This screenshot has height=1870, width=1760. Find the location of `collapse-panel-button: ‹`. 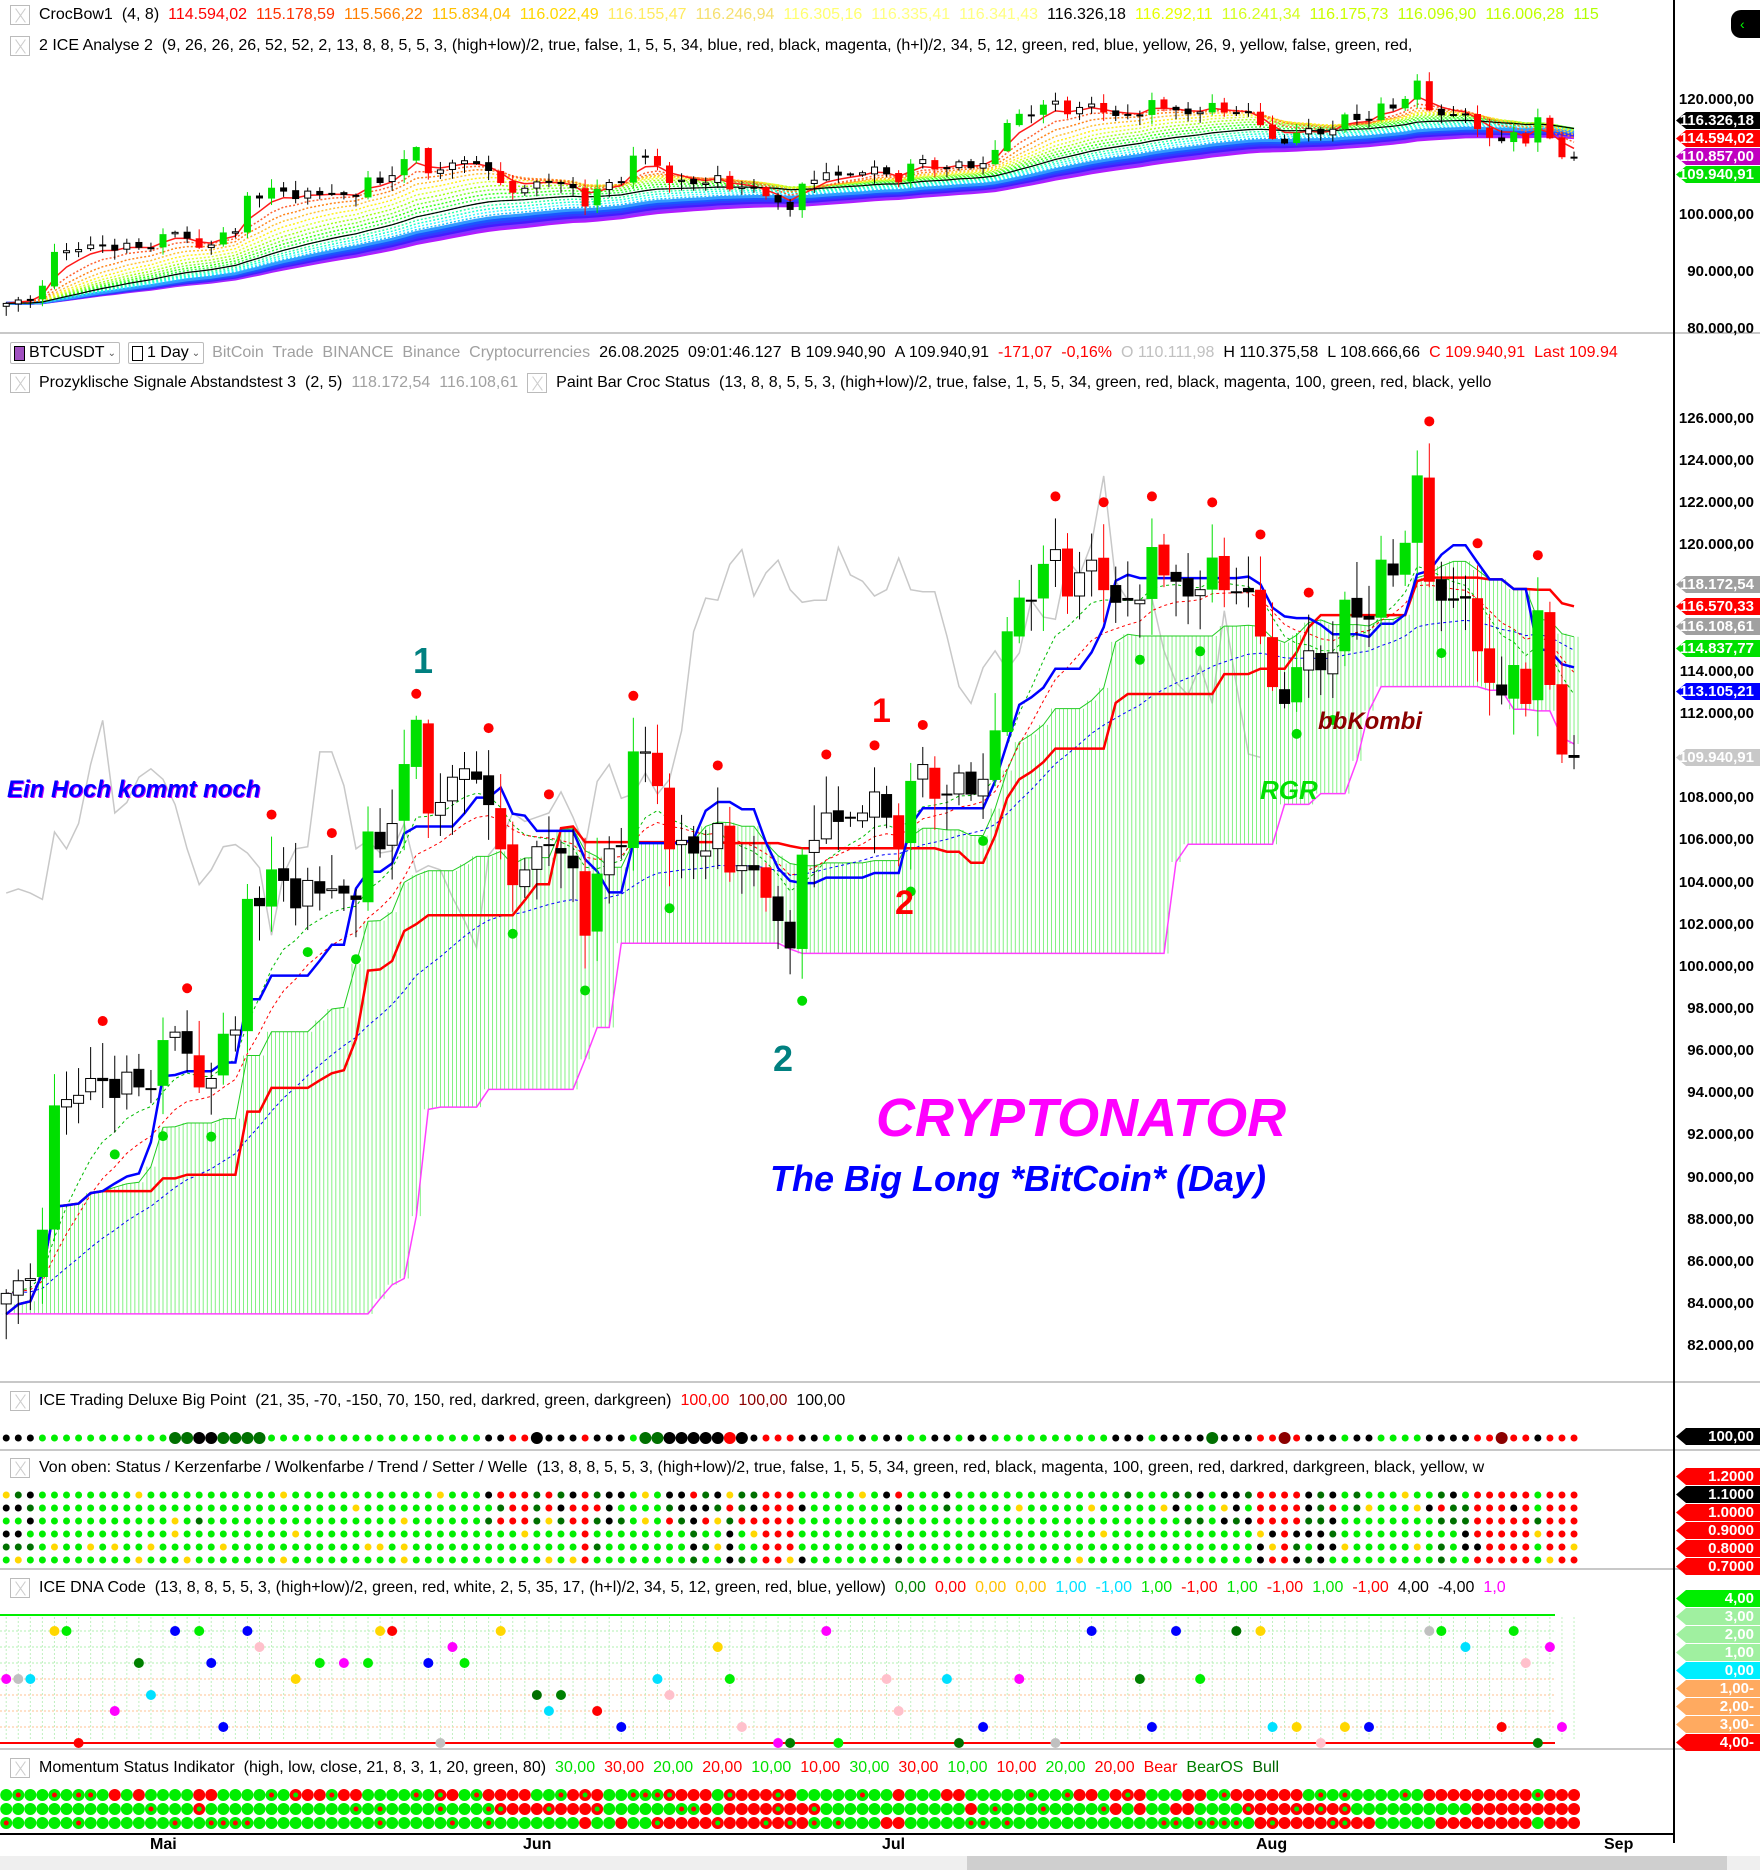

collapse-panel-button: ‹ is located at coordinates (1745, 24).